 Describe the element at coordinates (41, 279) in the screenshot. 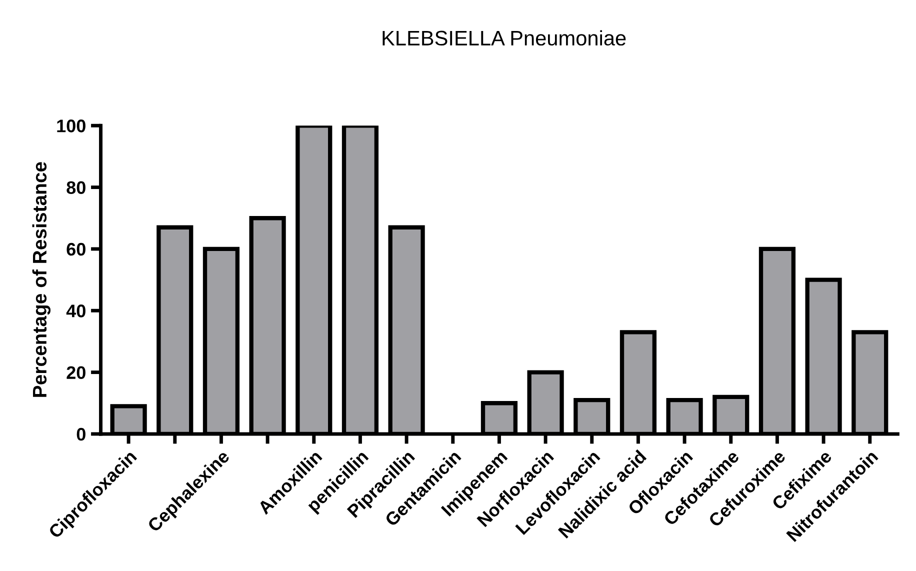

I see `y-axis-title: Percentage of Resistance` at that location.